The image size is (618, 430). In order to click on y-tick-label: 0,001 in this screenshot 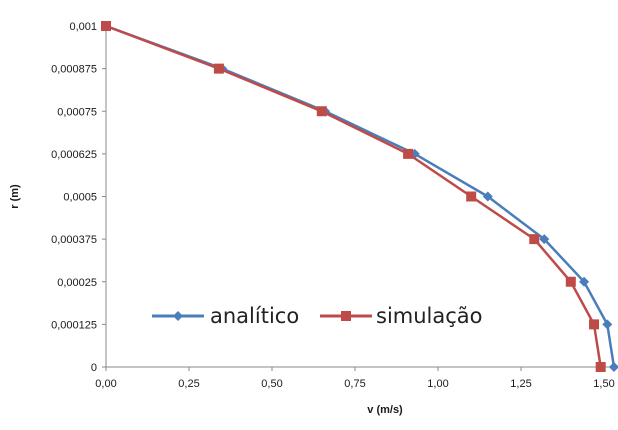, I will do `click(83, 27)`.